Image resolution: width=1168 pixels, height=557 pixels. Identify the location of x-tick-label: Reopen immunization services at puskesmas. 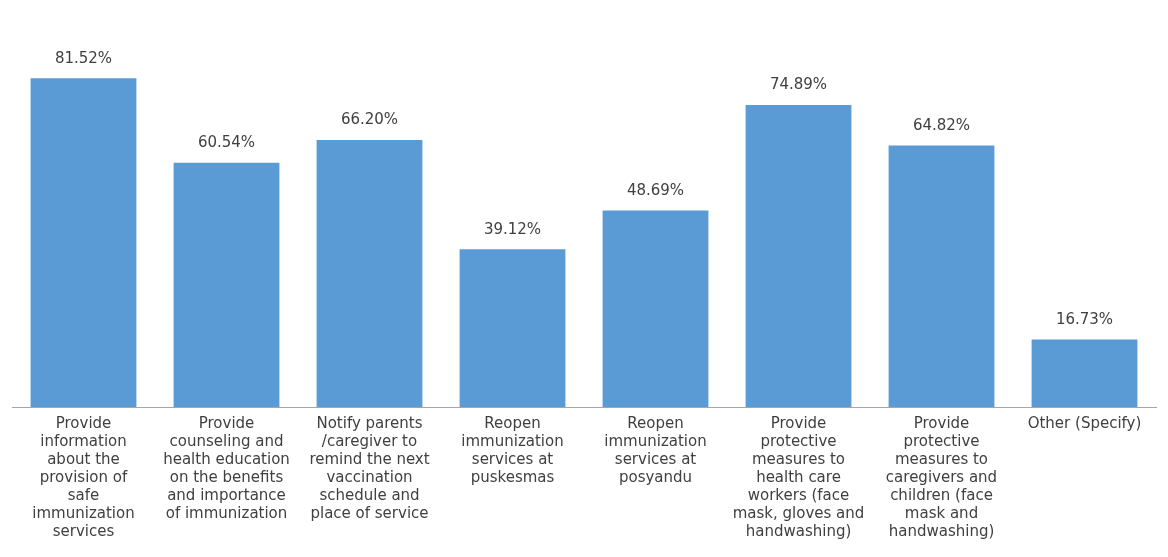
(512, 449).